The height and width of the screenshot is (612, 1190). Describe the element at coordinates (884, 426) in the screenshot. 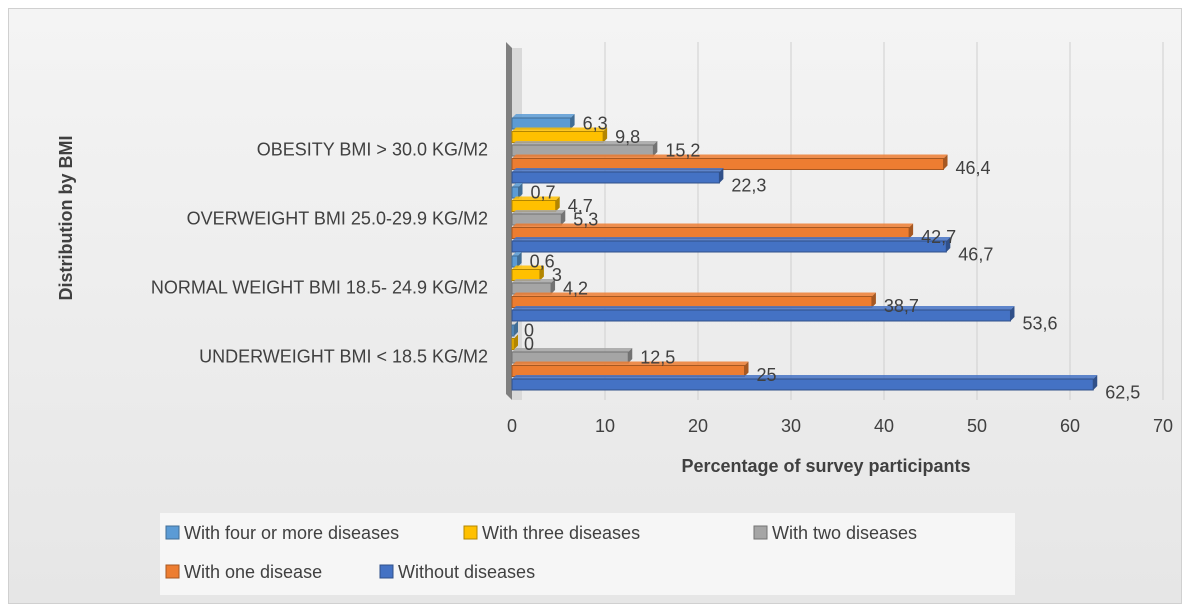

I see `x-tick-label: 40` at that location.